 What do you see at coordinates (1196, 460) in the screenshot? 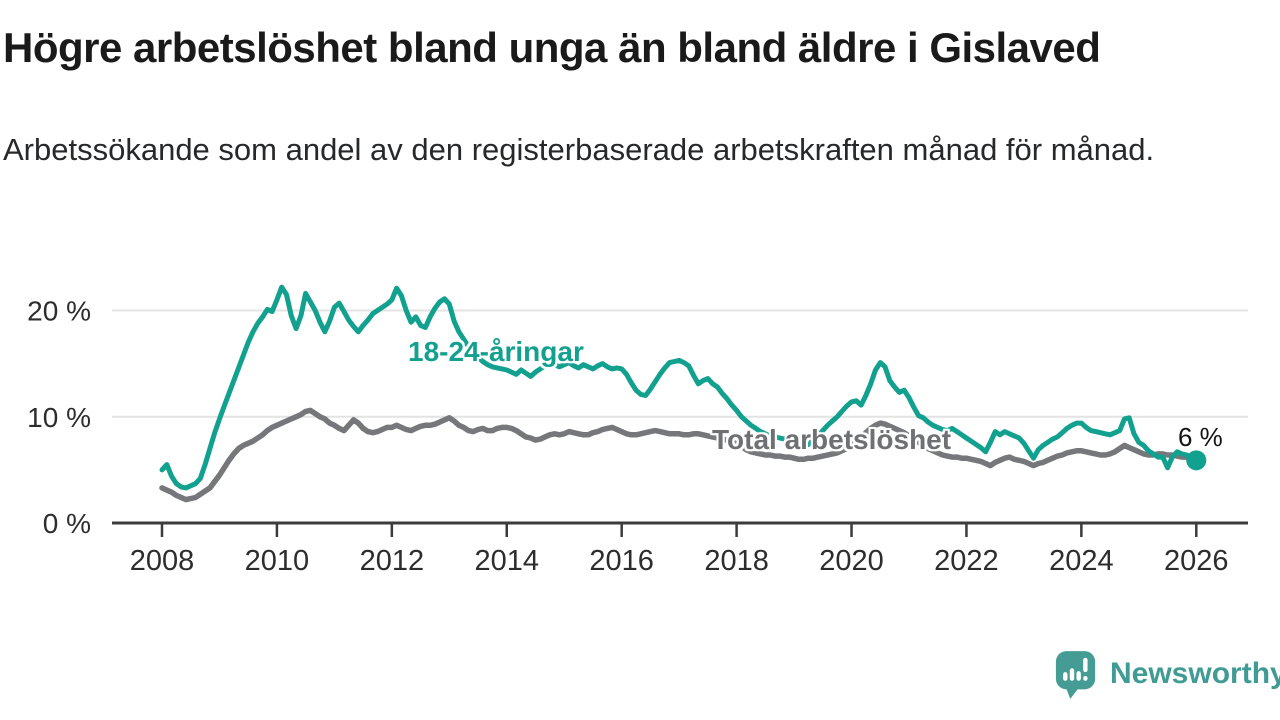
I see `end-point-dot` at bounding box center [1196, 460].